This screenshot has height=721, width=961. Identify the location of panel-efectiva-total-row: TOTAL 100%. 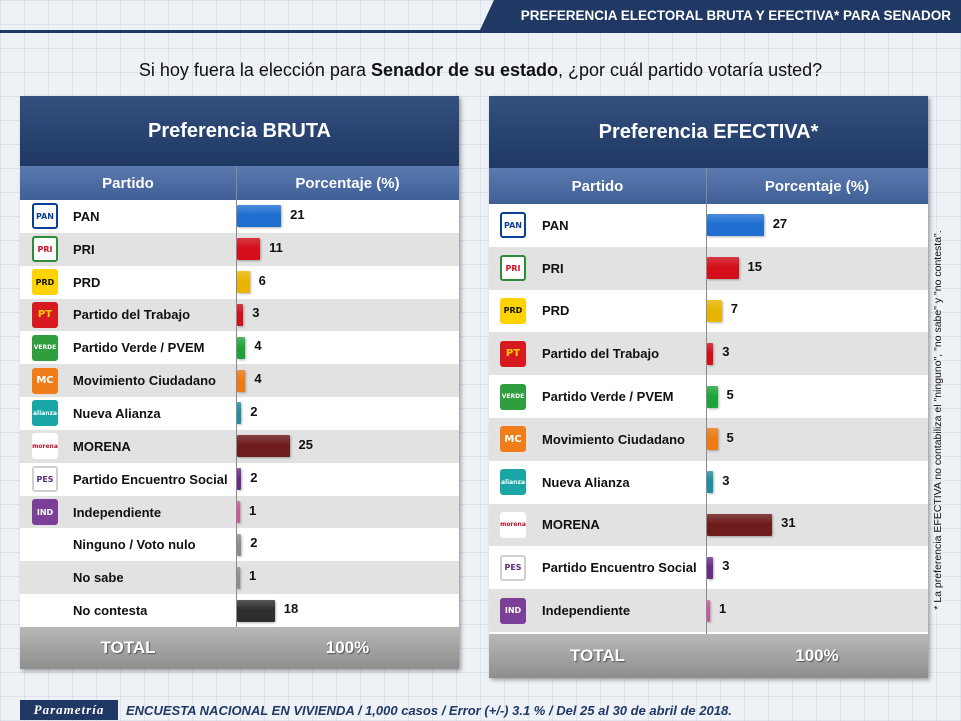
(708, 656).